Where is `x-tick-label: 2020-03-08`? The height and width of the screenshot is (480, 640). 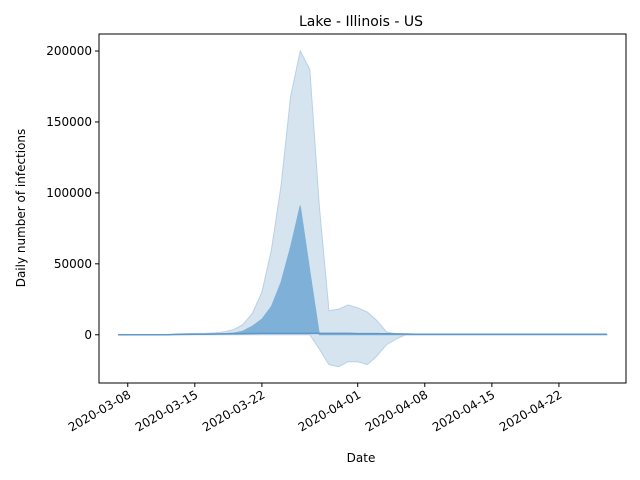 x-tick-label: 2020-03-08 is located at coordinates (99, 410).